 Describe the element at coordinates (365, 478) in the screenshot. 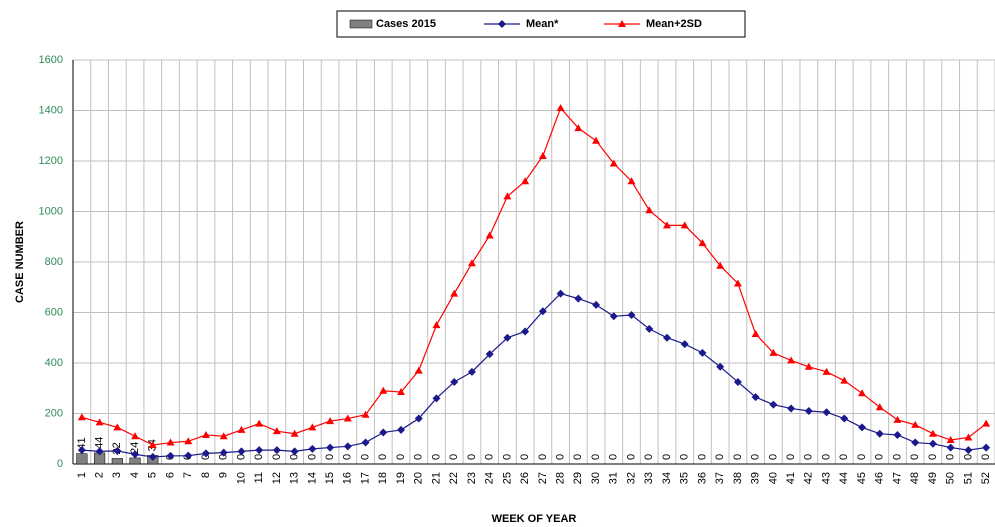

I see `x-tick-label: 17` at that location.